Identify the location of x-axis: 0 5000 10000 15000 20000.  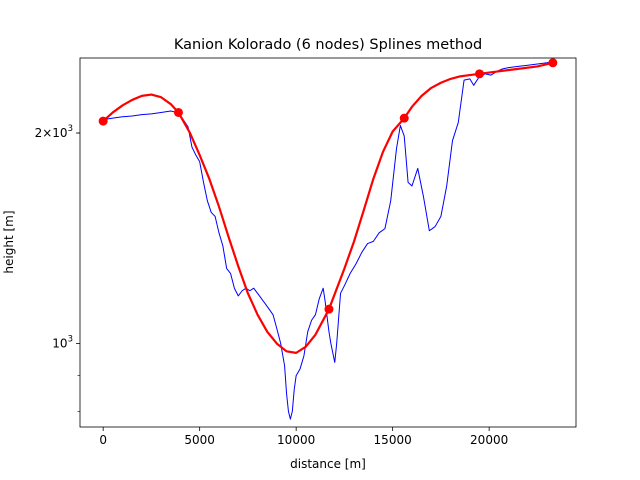
(303, 437).